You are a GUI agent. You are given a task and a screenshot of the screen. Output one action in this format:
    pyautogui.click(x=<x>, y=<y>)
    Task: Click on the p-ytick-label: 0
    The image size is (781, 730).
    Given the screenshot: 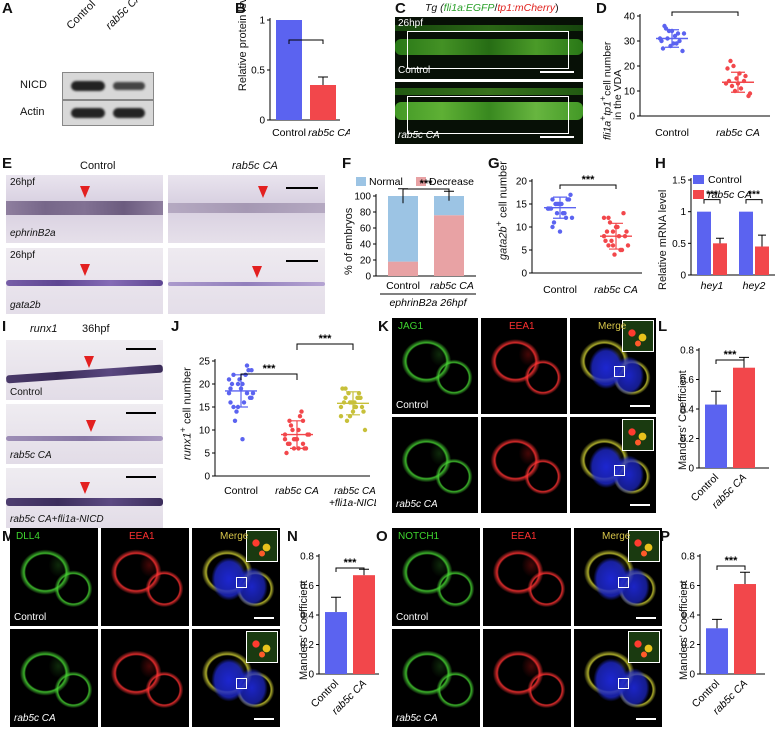 What is the action you would take?
    pyautogui.click(x=692, y=675)
    